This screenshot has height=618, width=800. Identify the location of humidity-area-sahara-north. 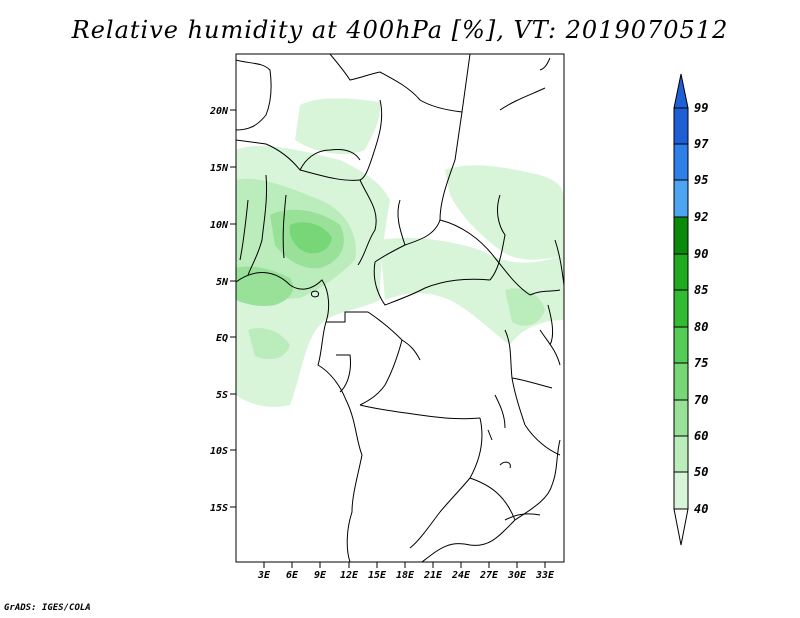
(338, 126).